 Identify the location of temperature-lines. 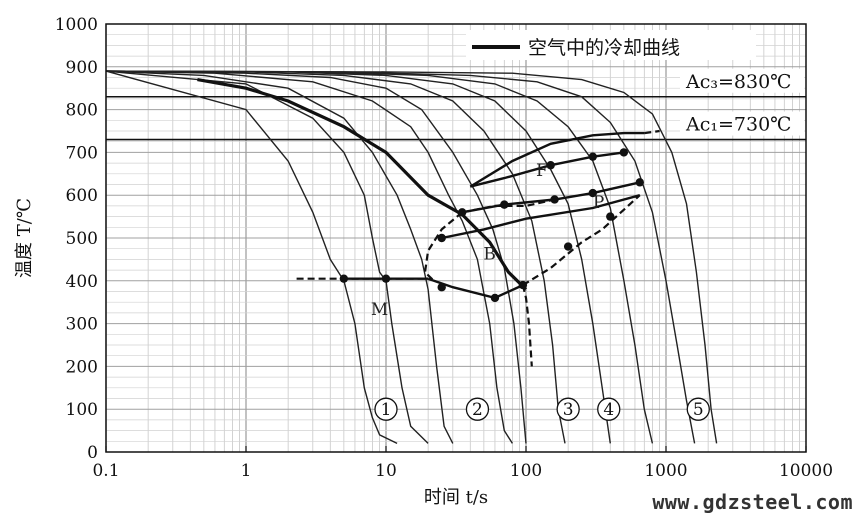
(456, 118).